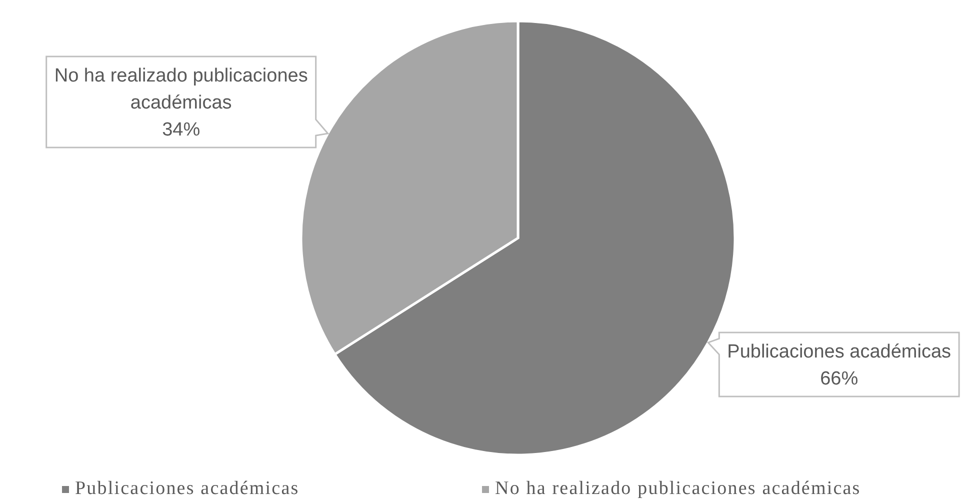  What do you see at coordinates (187, 489) in the screenshot?
I see `legend-label: Publicaciones académicas` at bounding box center [187, 489].